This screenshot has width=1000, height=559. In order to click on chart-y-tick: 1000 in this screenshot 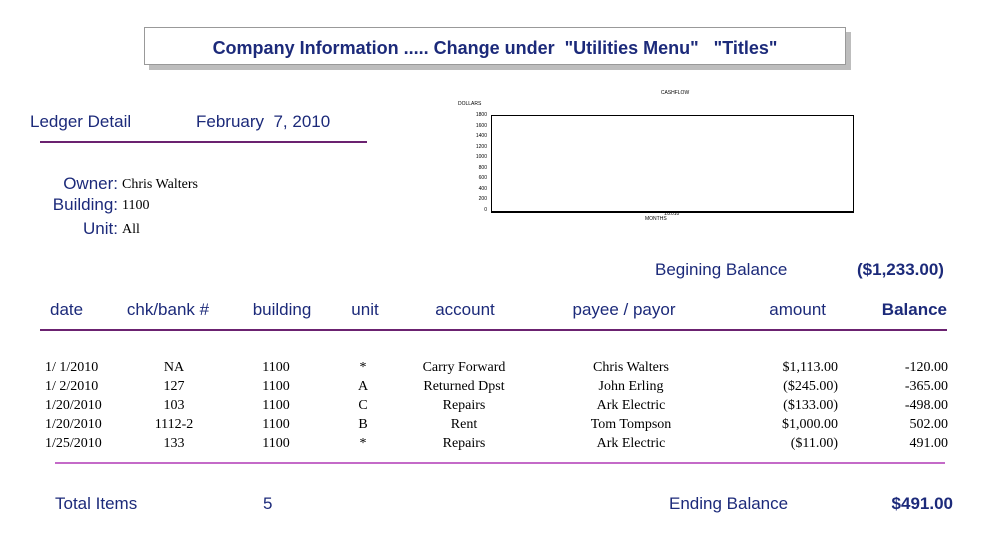, I will do `click(481, 157)`.